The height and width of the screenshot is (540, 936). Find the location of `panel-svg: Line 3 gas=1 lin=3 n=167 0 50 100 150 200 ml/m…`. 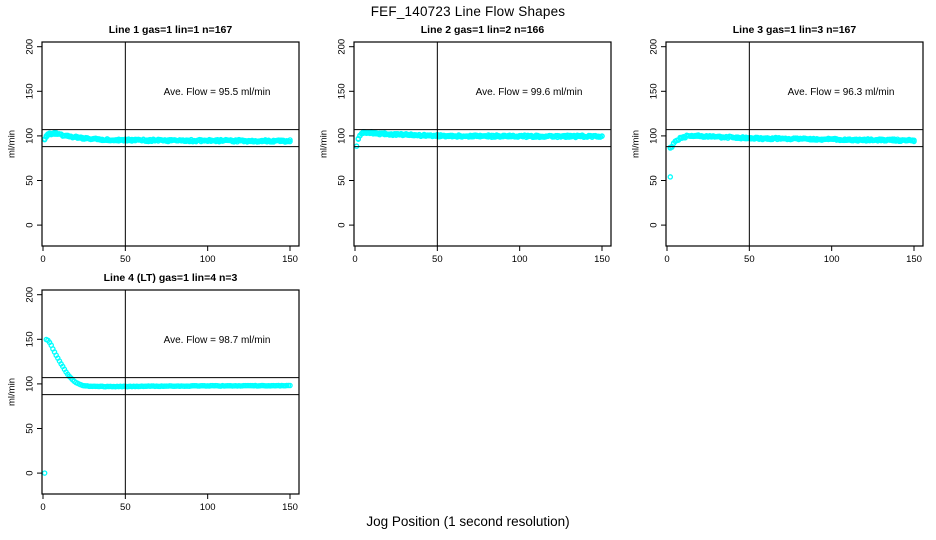

panel-svg: Line 3 gas=1 lin=3 n=167 0 50 100 150 200 ml/m… is located at coordinates (777, 144).